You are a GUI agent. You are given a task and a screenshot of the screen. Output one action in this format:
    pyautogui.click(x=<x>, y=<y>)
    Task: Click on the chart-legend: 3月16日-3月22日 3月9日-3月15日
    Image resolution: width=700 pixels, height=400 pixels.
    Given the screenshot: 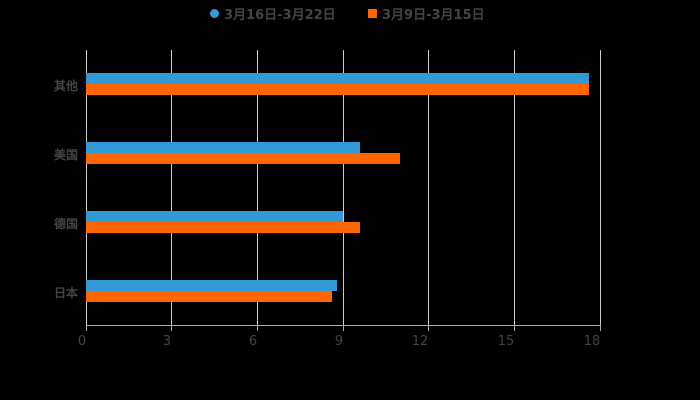 What is the action you would take?
    pyautogui.click(x=350, y=13)
    